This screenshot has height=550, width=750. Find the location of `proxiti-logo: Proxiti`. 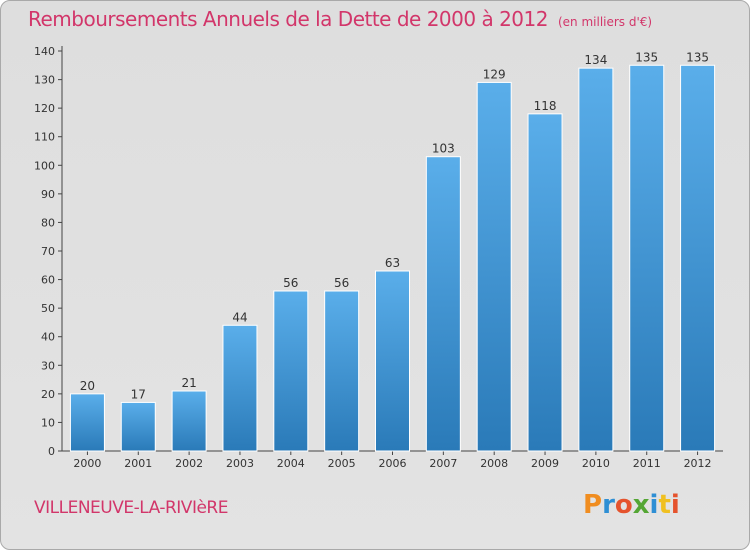

proxiti-logo: Proxiti is located at coordinates (631, 505).